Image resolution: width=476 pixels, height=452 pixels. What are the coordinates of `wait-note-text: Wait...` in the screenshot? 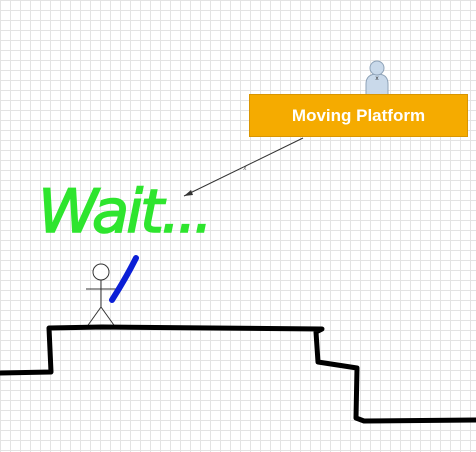 It's located at (124, 212).